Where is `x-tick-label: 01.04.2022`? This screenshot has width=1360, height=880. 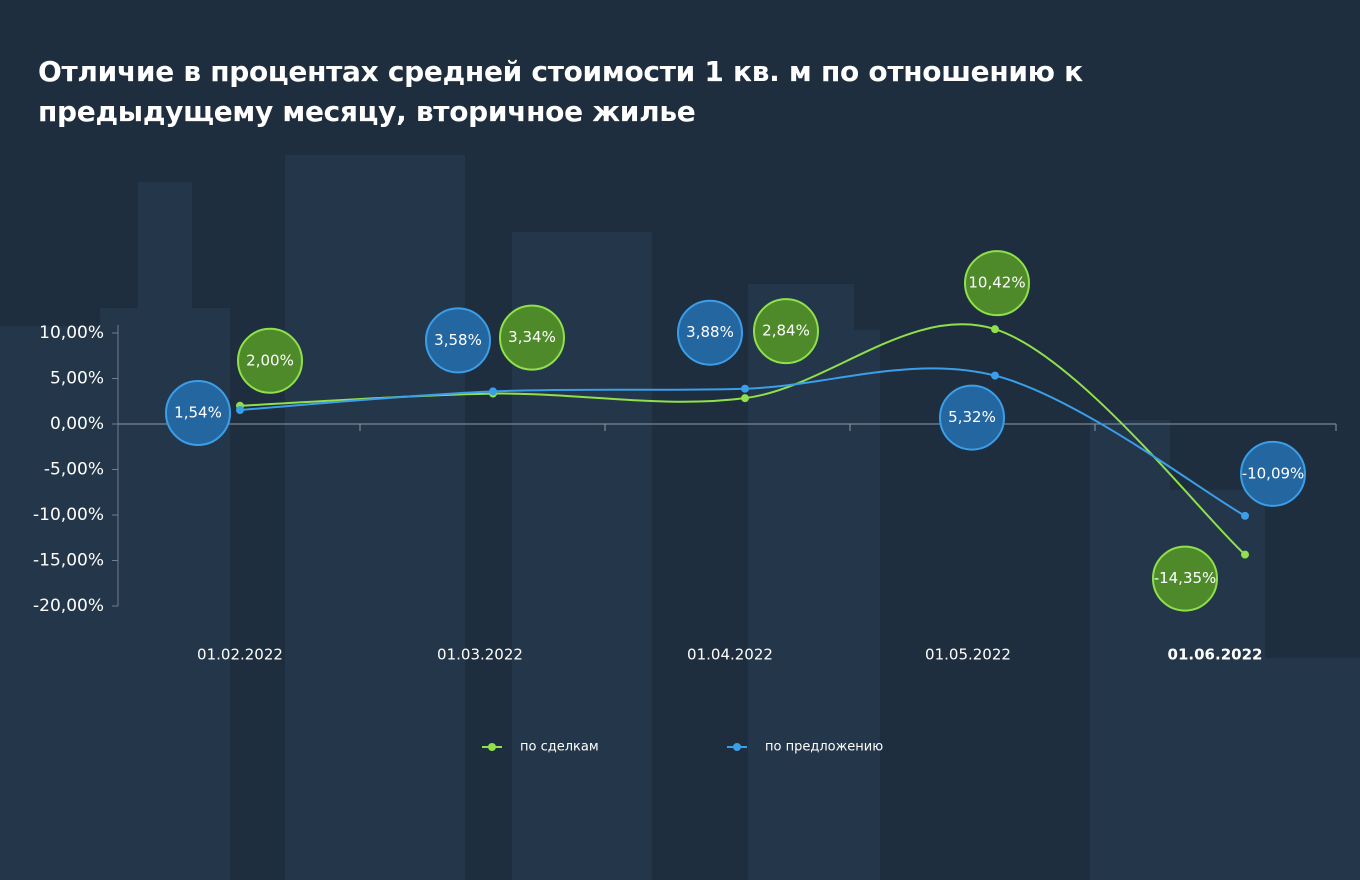
x-tick-label: 01.04.2022 is located at coordinates (730, 655).